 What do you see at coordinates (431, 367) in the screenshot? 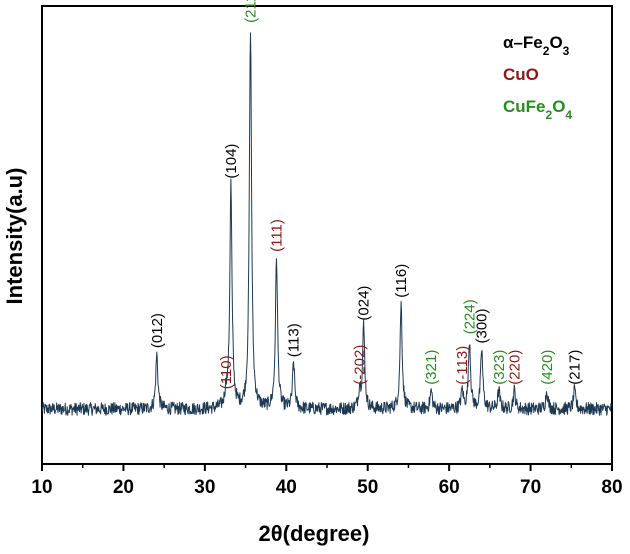
I see `peak-label-321: (321)` at bounding box center [431, 367].